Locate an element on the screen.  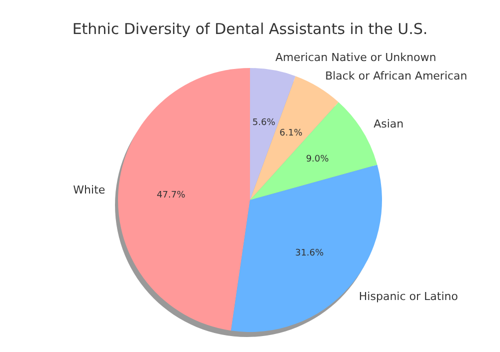
slice-label: Asian is located at coordinates (389, 124).